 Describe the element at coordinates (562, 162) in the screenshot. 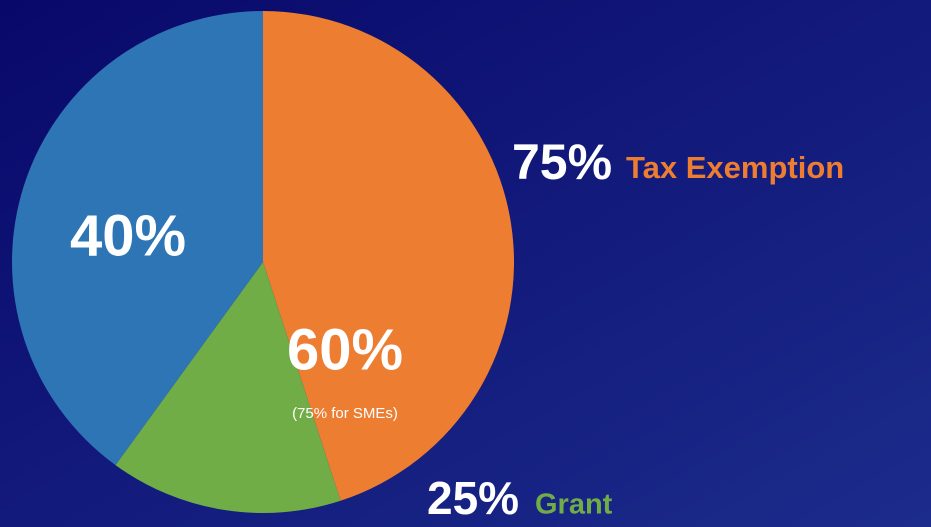

I see `breakdown-value: 75%` at that location.